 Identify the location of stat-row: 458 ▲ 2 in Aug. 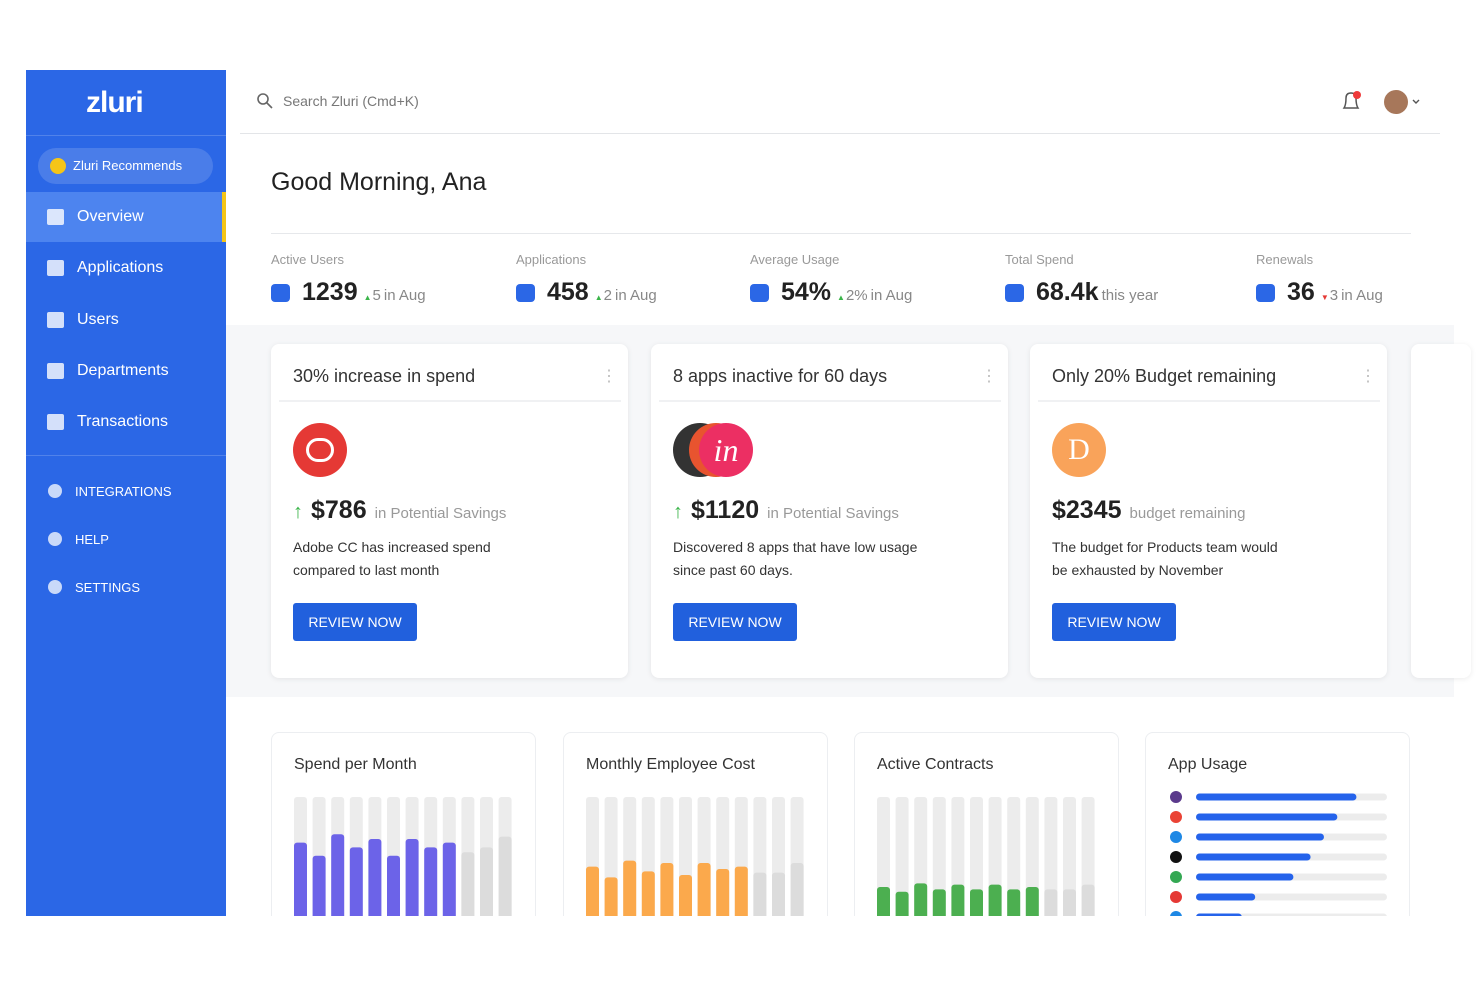
(586, 292).